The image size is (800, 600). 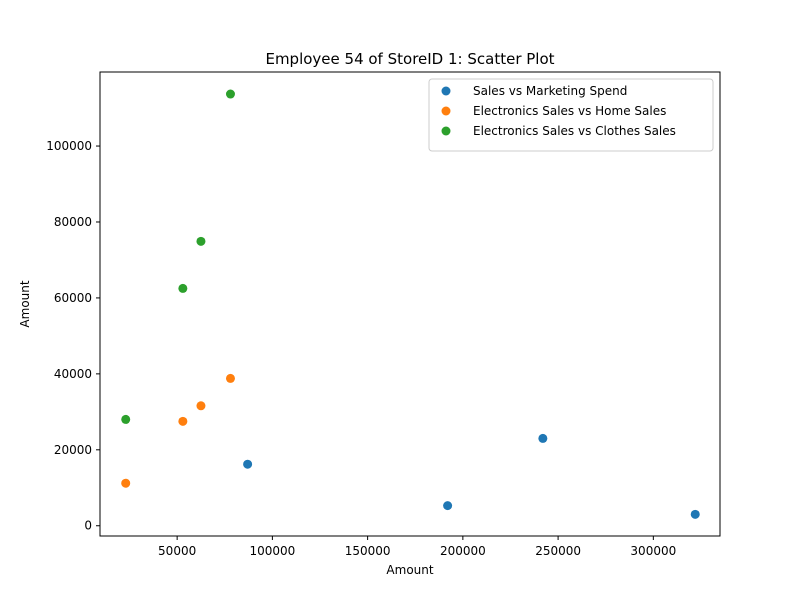 I want to click on legend-label: Electronics Sales vs Home Sales, so click(x=569, y=111).